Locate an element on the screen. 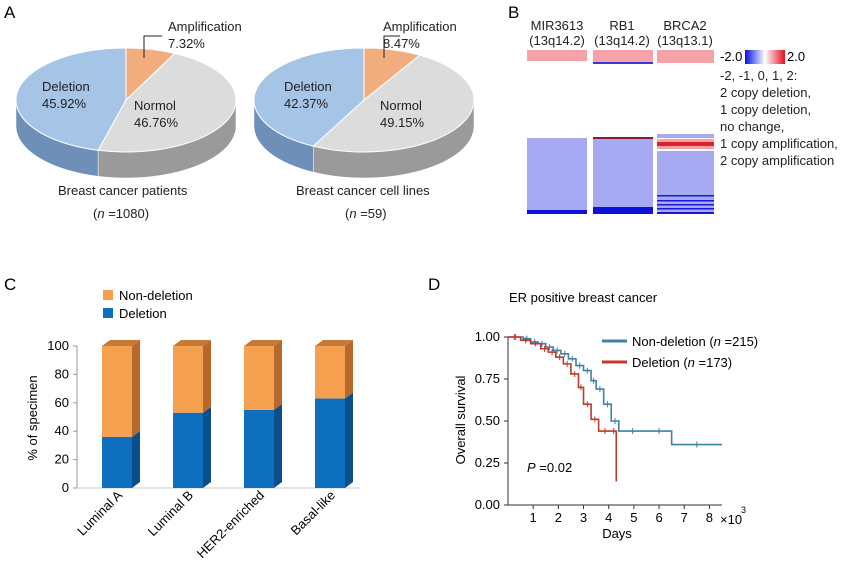  km-x-multiplier: ×10 is located at coordinates (731, 519).